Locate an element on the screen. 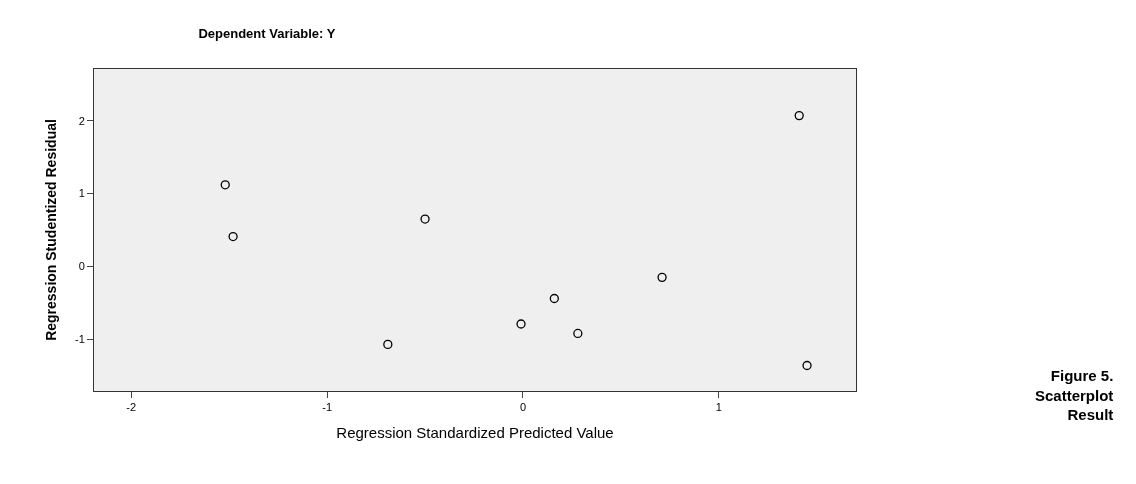 Image resolution: width=1136 pixels, height=484 pixels. chart-title: Dependent Variable: Y is located at coordinates (267, 34).